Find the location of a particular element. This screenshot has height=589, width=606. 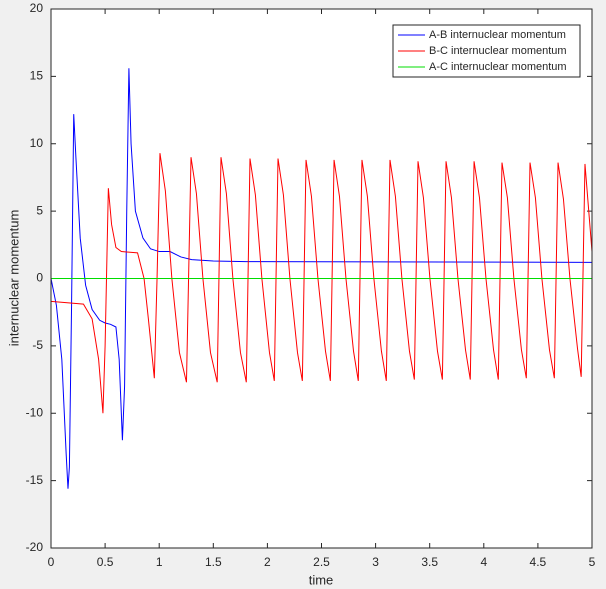

y-tick-label: -10 is located at coordinates (35, 412).